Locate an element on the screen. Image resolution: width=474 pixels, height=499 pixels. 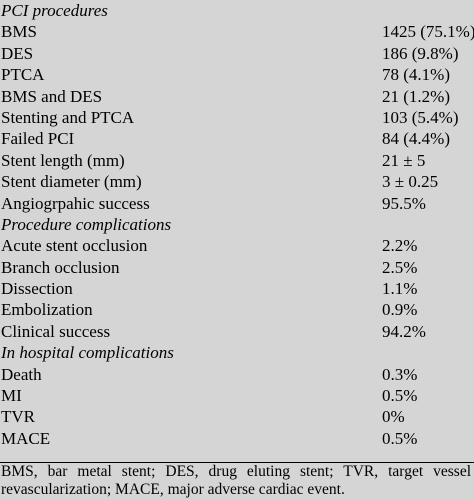
row-label: Angiogrpahic success is located at coordinates (75, 203).